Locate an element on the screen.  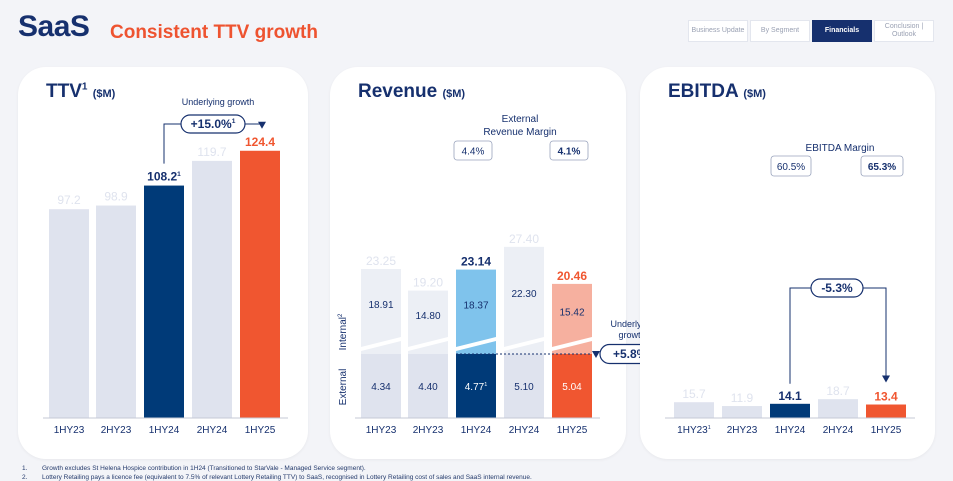
page-title: Consistent TTV growth is located at coordinates (214, 32).